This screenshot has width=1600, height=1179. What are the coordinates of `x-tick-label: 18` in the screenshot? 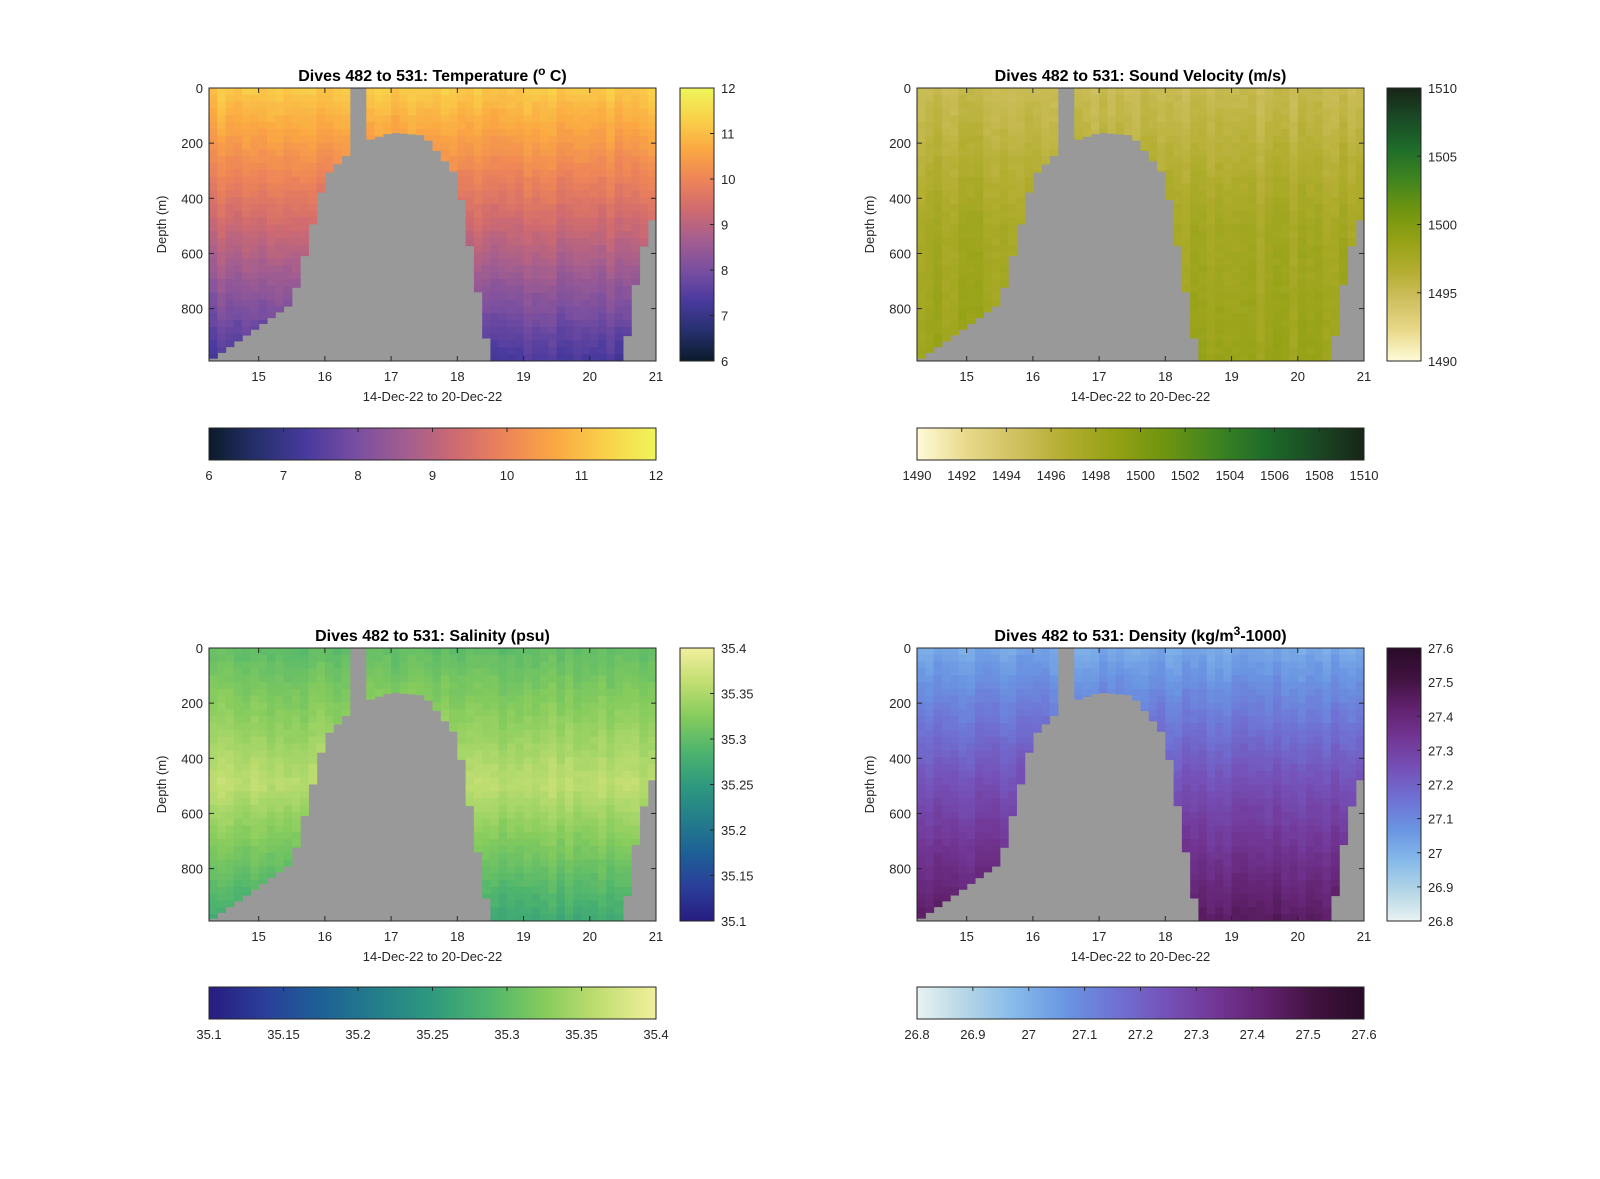 It's located at (457, 936).